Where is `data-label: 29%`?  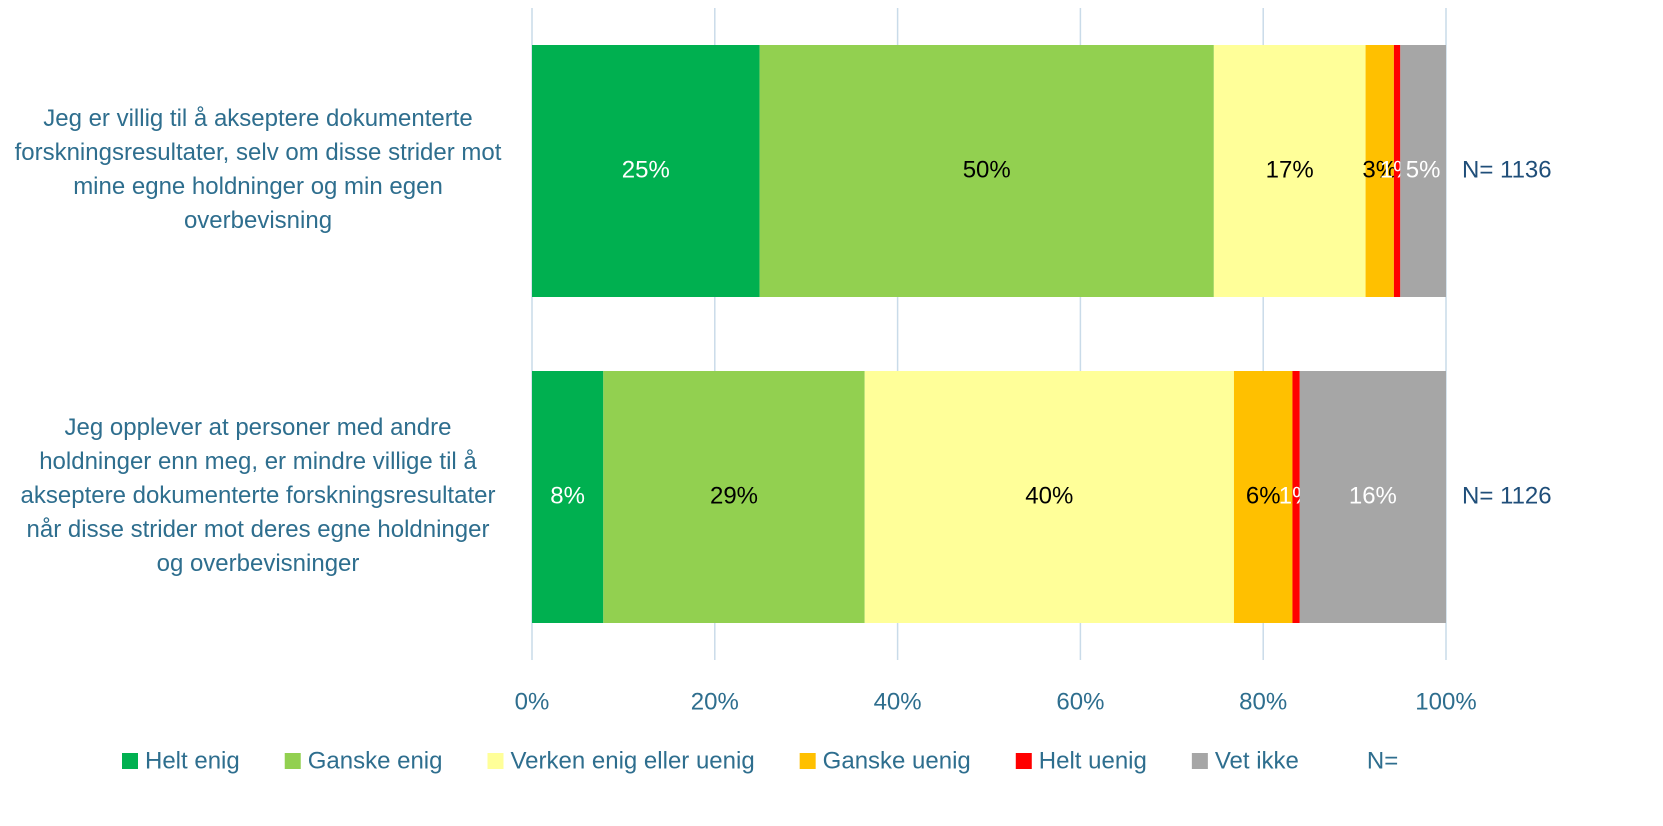
data-label: 29% is located at coordinates (734, 495).